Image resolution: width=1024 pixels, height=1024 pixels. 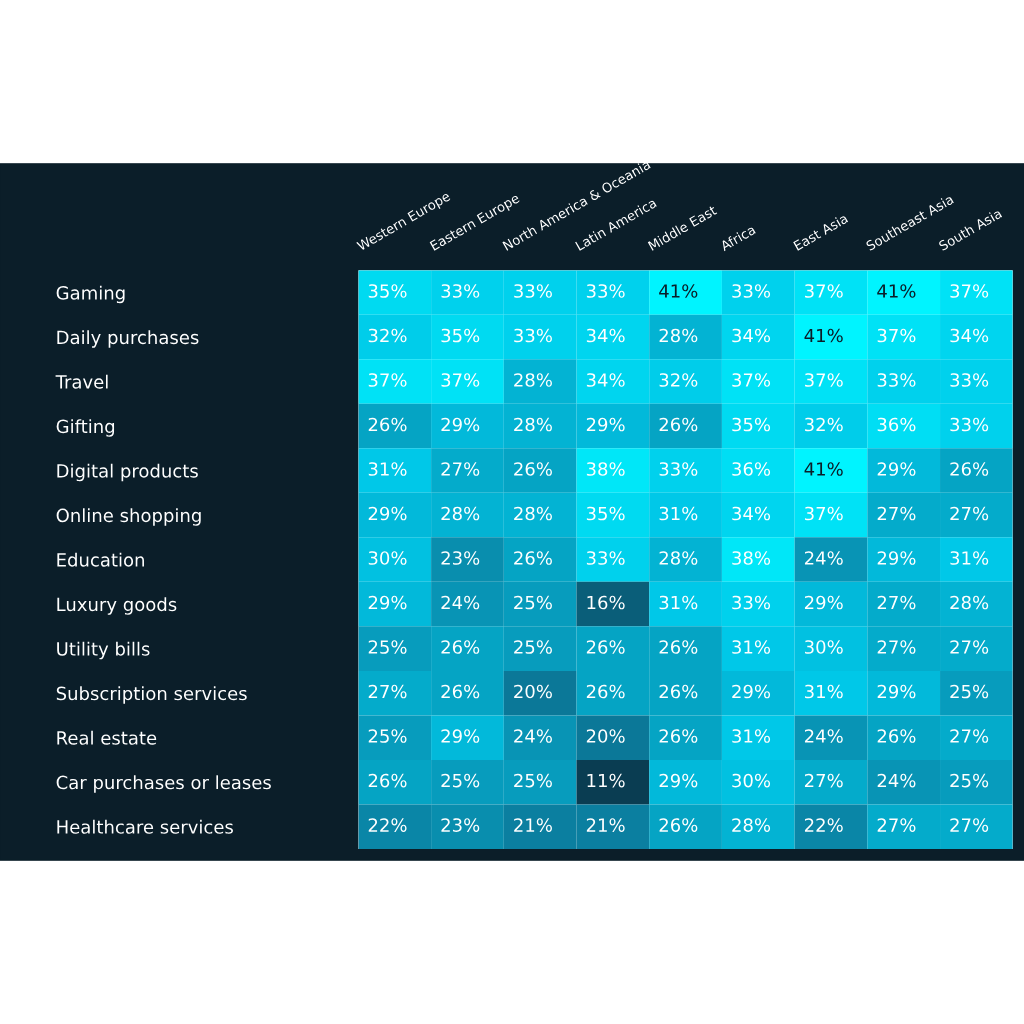 I want to click on y-tick-label: Luxury goods, so click(x=117, y=606).